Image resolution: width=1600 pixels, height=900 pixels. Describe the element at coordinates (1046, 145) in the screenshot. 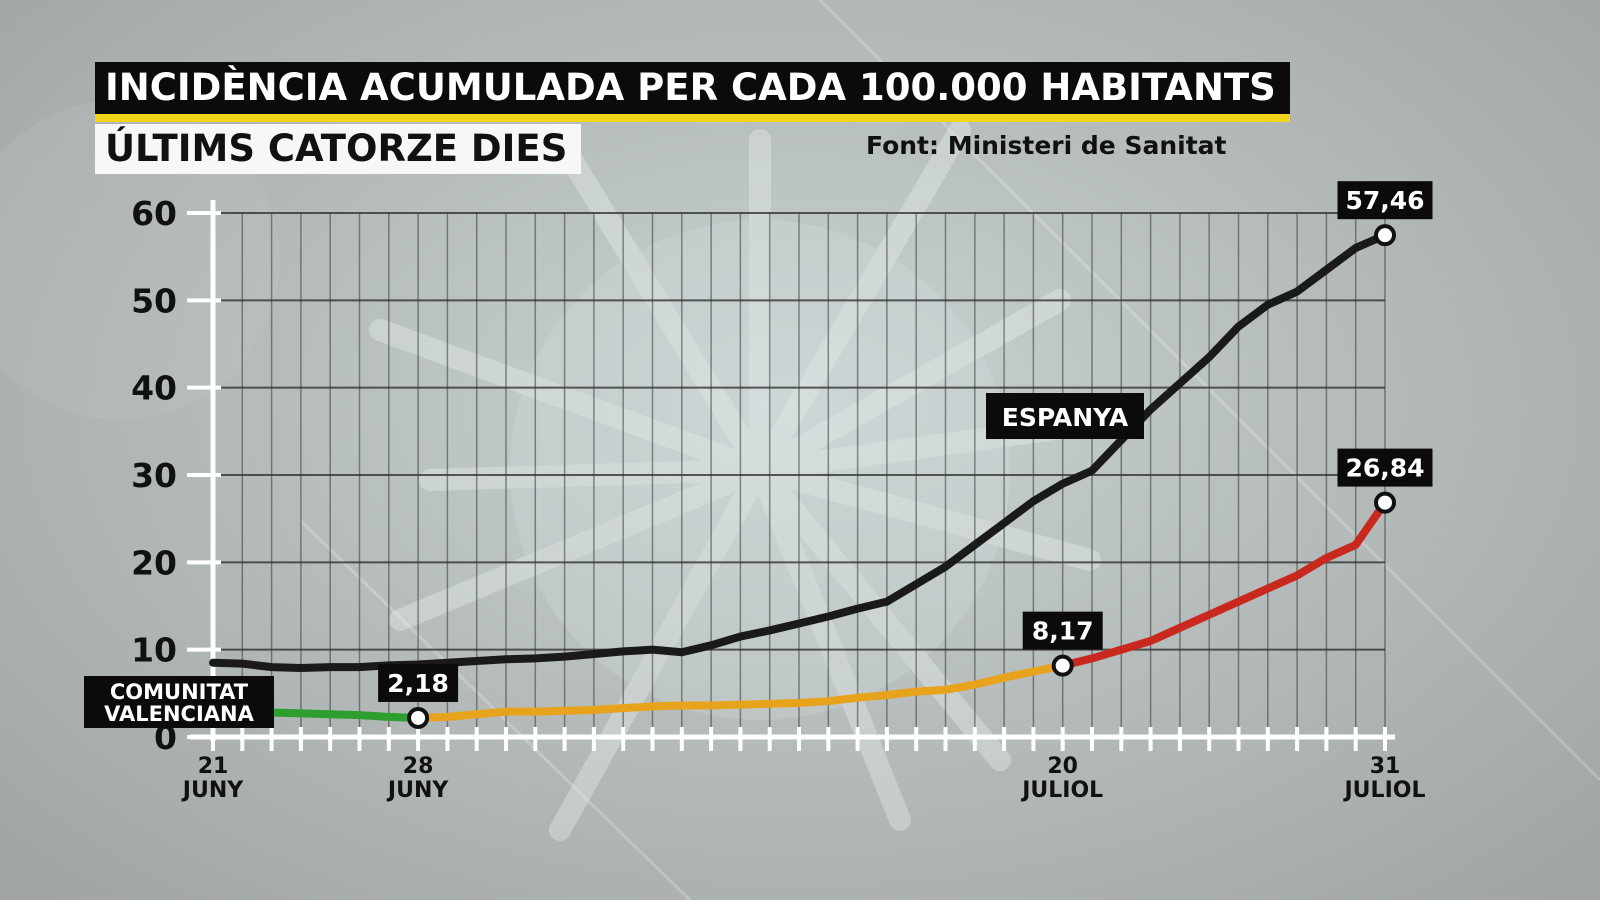

I see `data-source: Font: Ministeri de Sanitat` at that location.